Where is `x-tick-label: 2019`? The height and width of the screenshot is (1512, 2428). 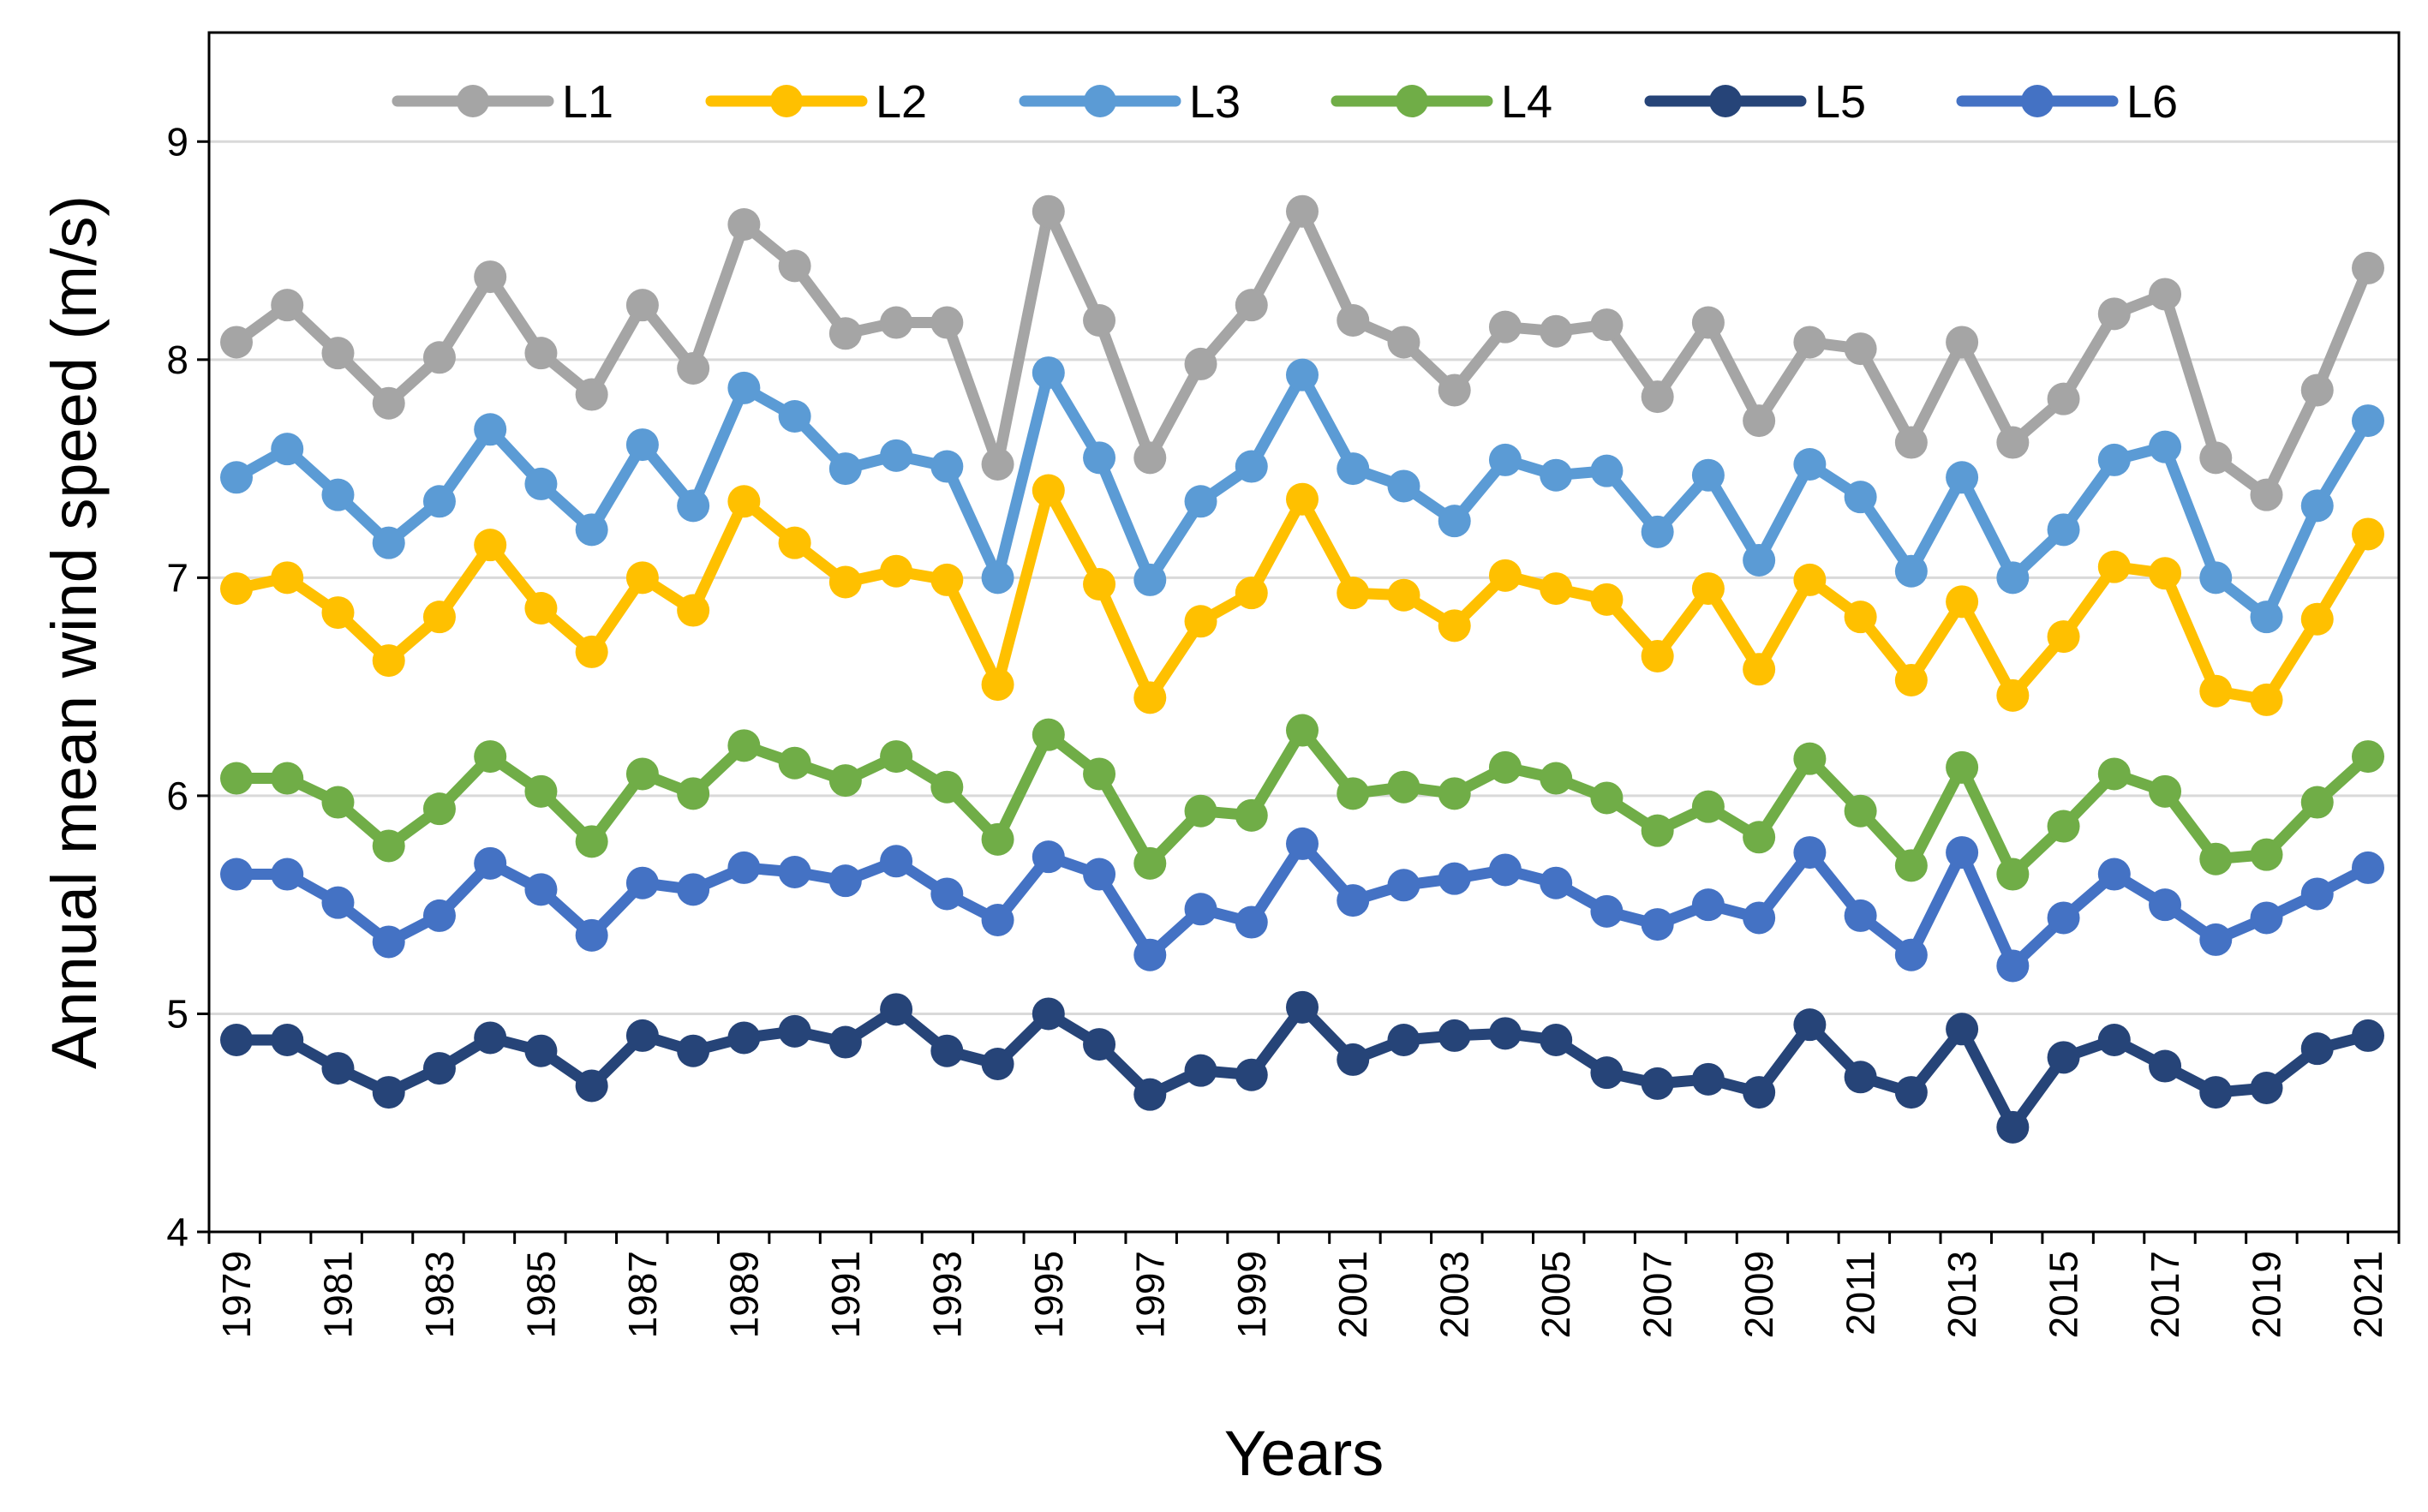
x-tick-label: 2019 is located at coordinates (2267, 1294).